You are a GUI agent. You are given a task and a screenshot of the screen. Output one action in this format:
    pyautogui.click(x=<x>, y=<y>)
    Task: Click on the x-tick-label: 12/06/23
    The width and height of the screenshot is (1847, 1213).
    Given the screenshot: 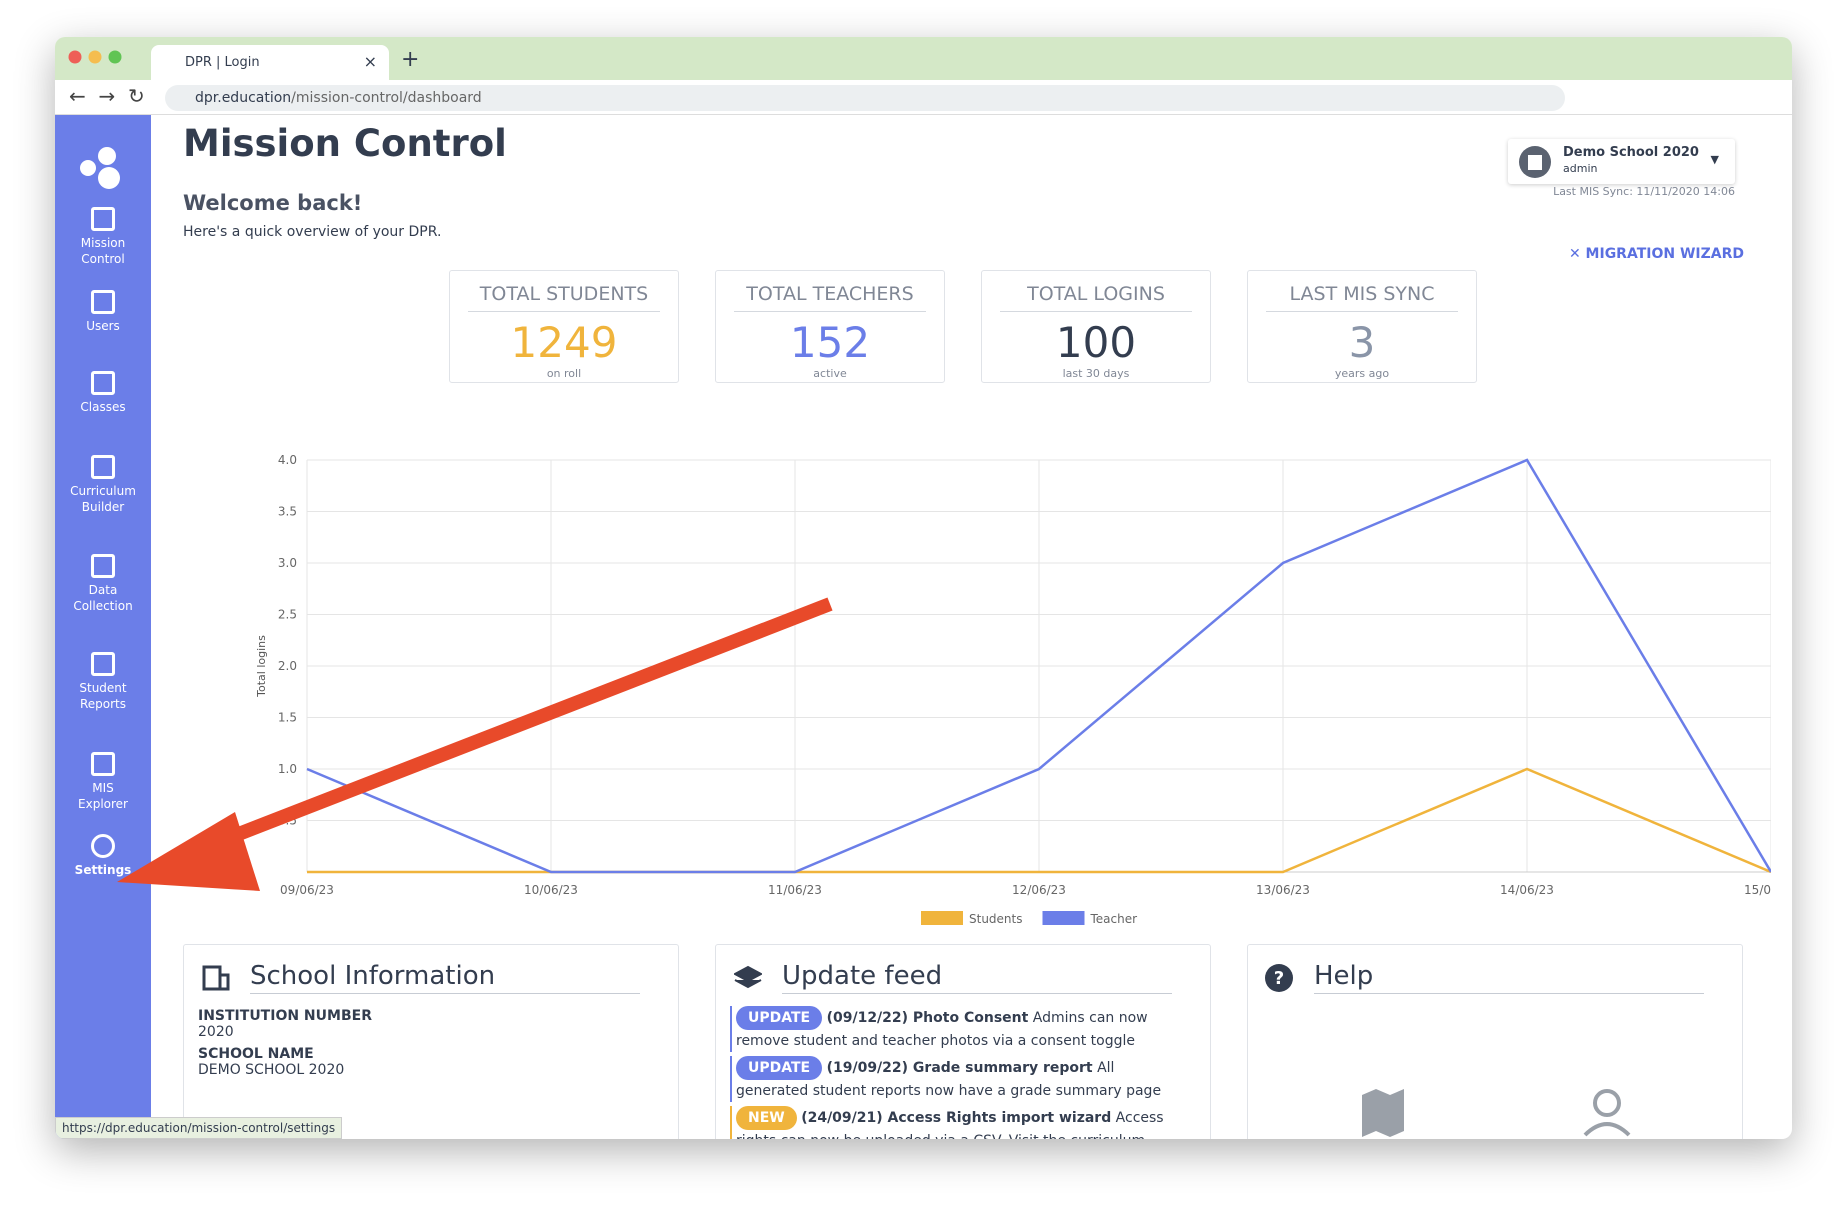 What is the action you would take?
    pyautogui.click(x=1039, y=890)
    